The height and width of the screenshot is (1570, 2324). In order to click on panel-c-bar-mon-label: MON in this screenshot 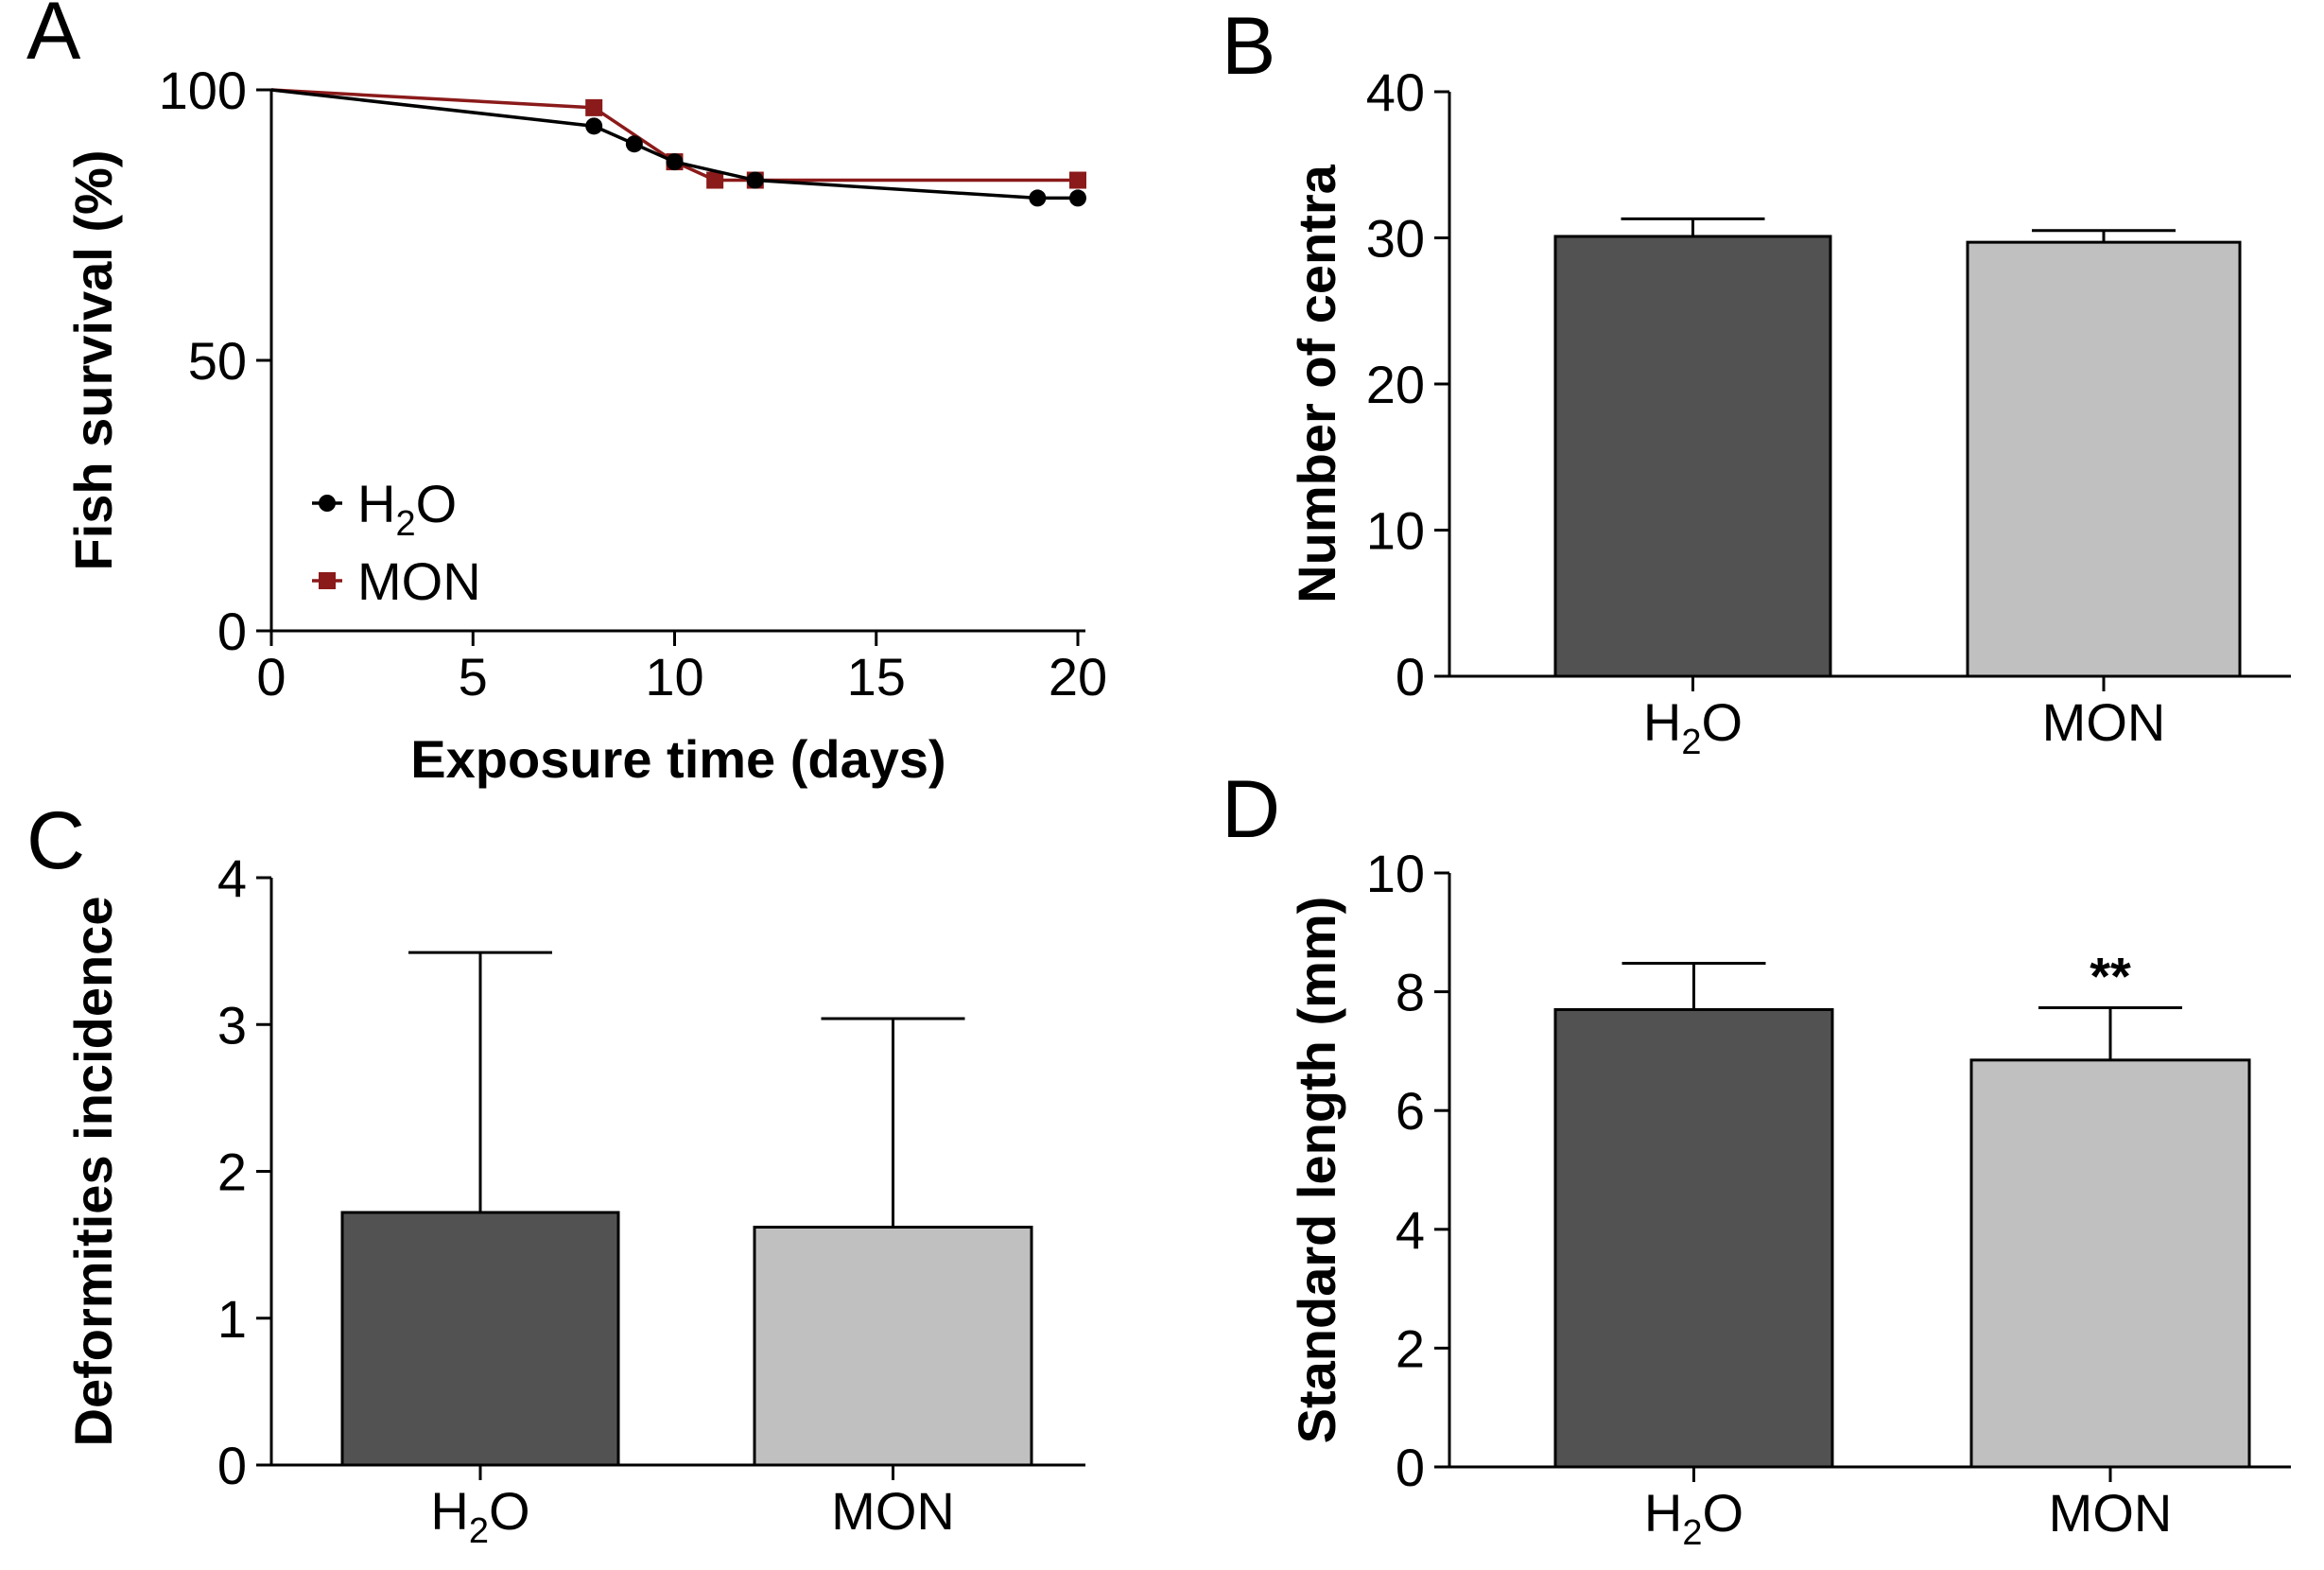, I will do `click(893, 1511)`.